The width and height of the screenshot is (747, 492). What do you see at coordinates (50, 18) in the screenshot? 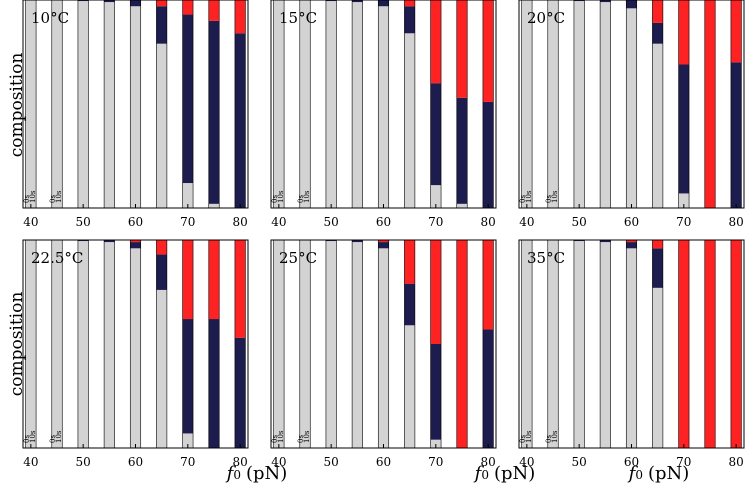
I see `panel-title: 10°C` at bounding box center [50, 18].